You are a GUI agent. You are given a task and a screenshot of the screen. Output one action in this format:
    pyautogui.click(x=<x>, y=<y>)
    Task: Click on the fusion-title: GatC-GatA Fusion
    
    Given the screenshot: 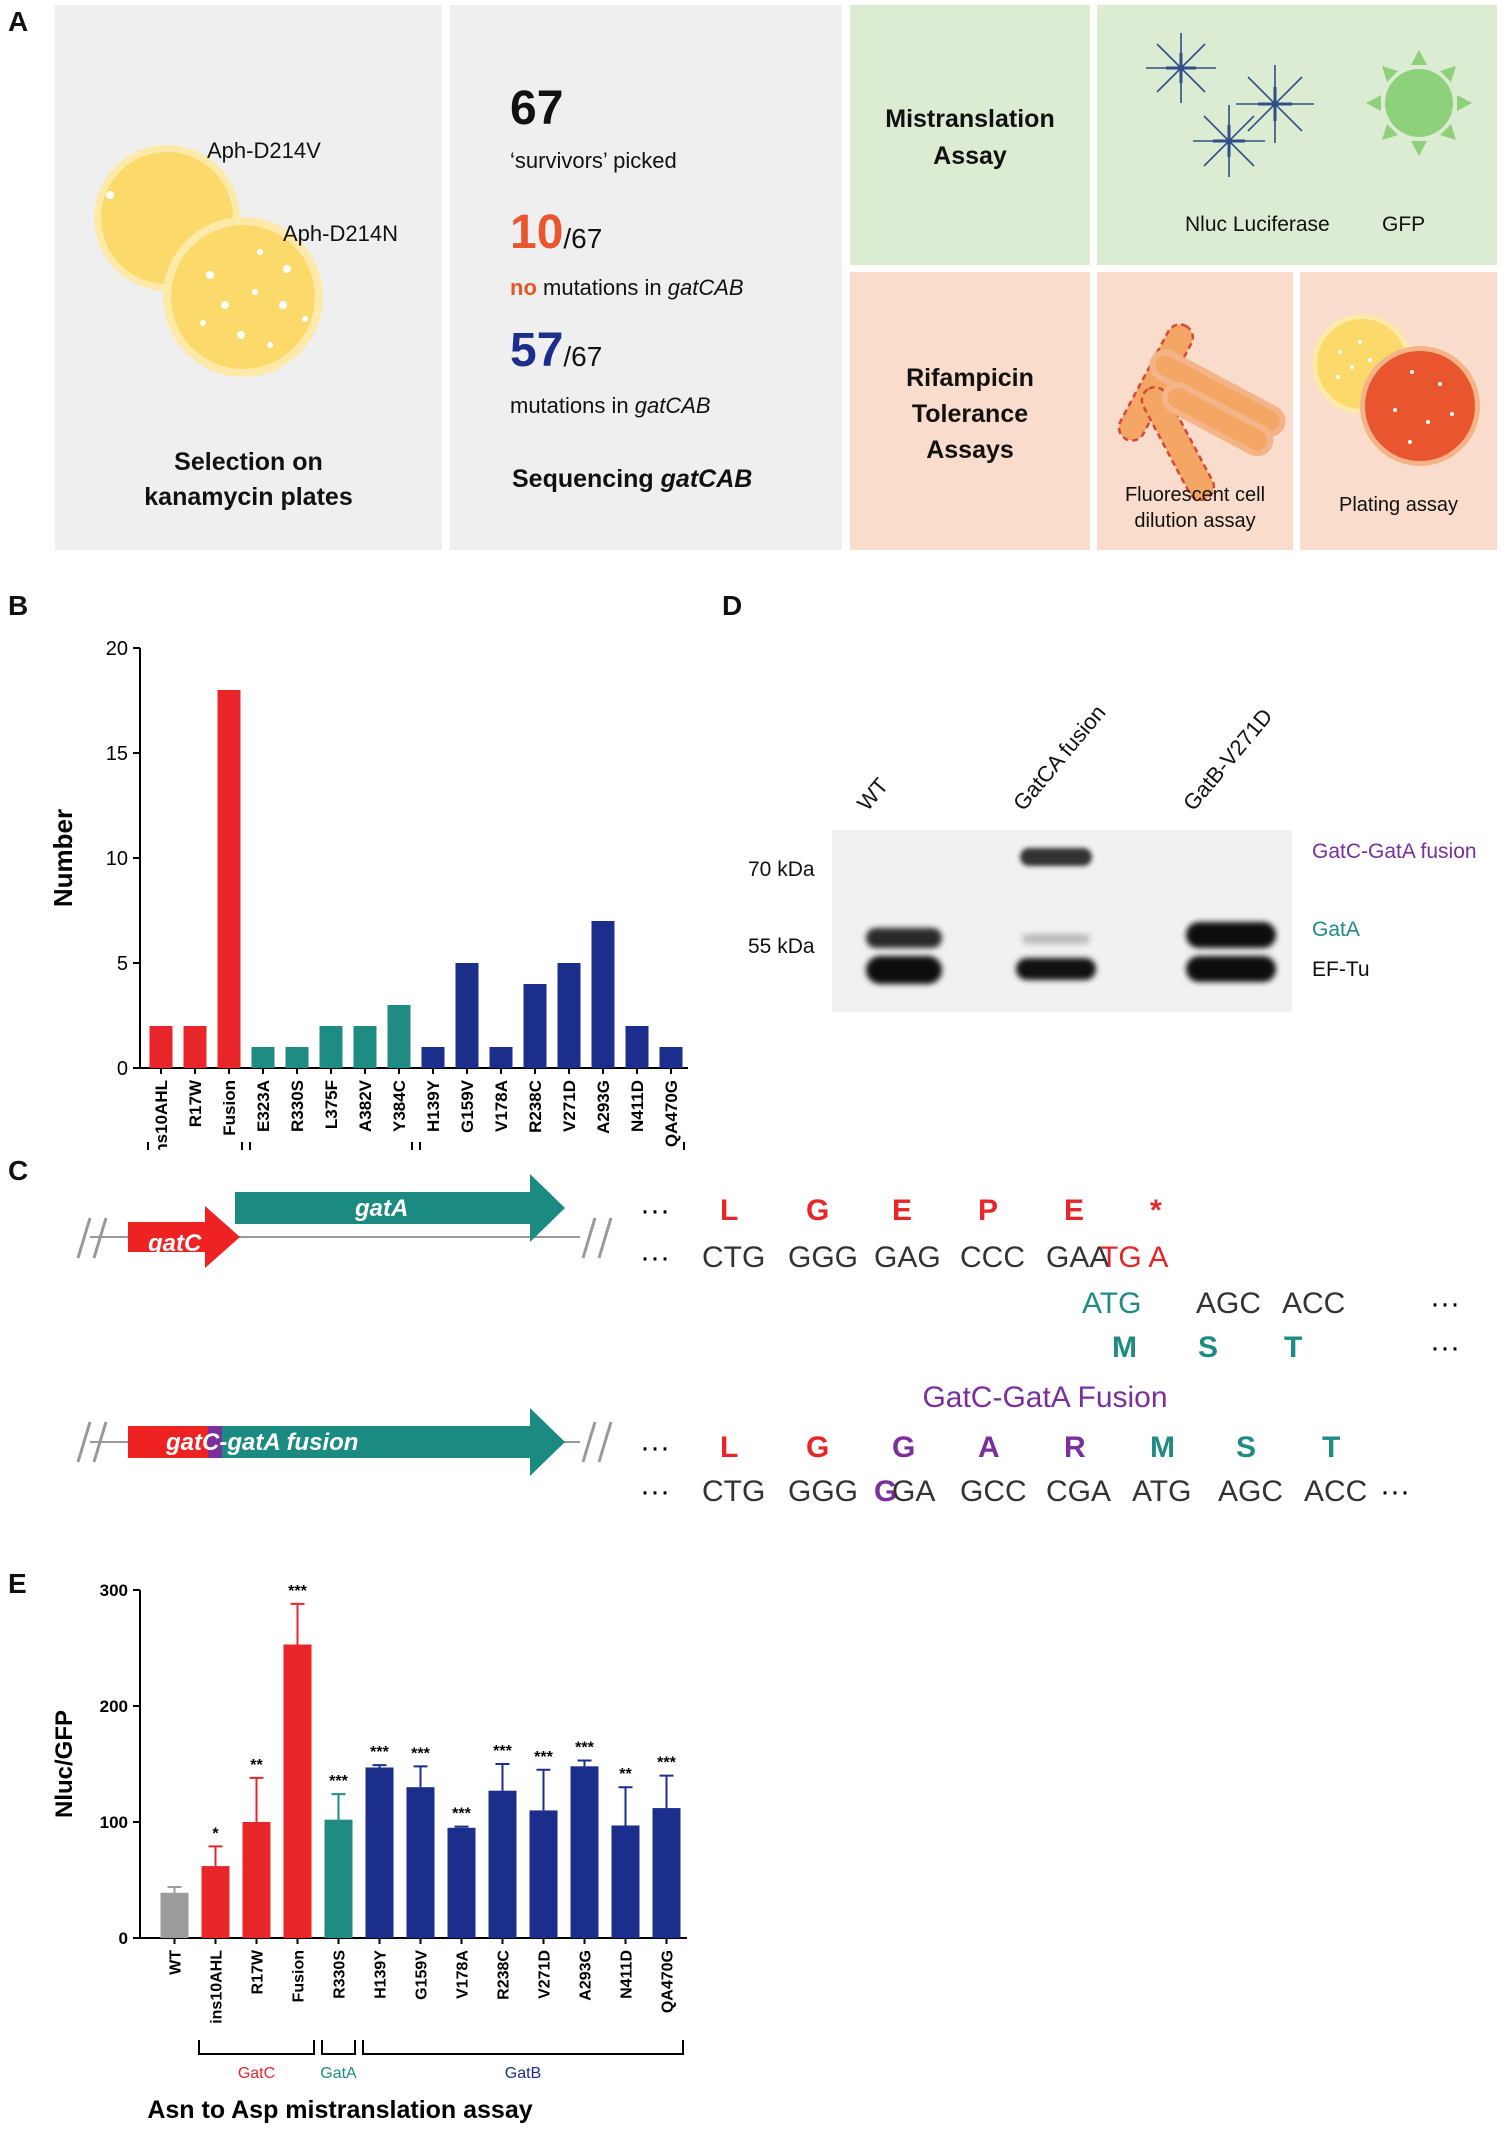 What is the action you would take?
    pyautogui.click(x=1044, y=1397)
    